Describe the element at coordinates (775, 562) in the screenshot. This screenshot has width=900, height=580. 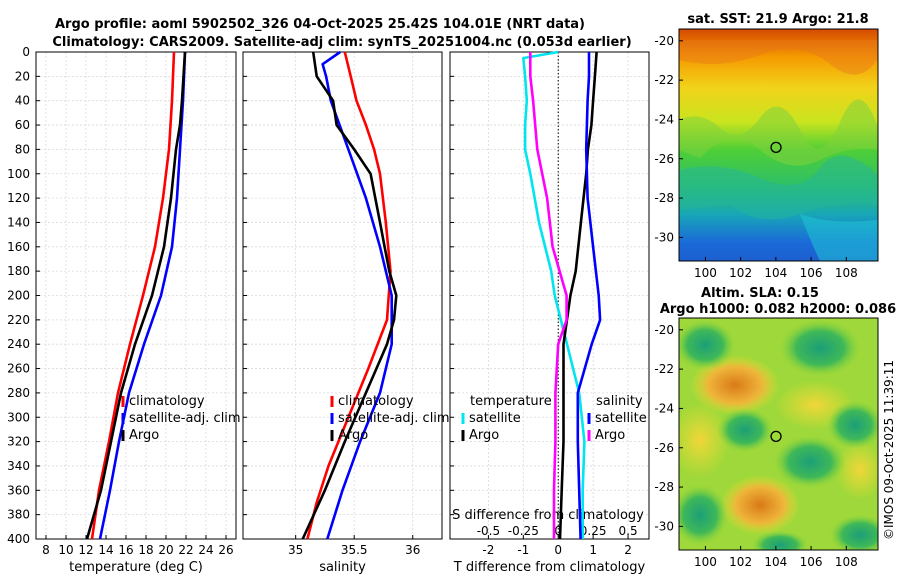
I see `sla-map-xtick-label: 104` at that location.